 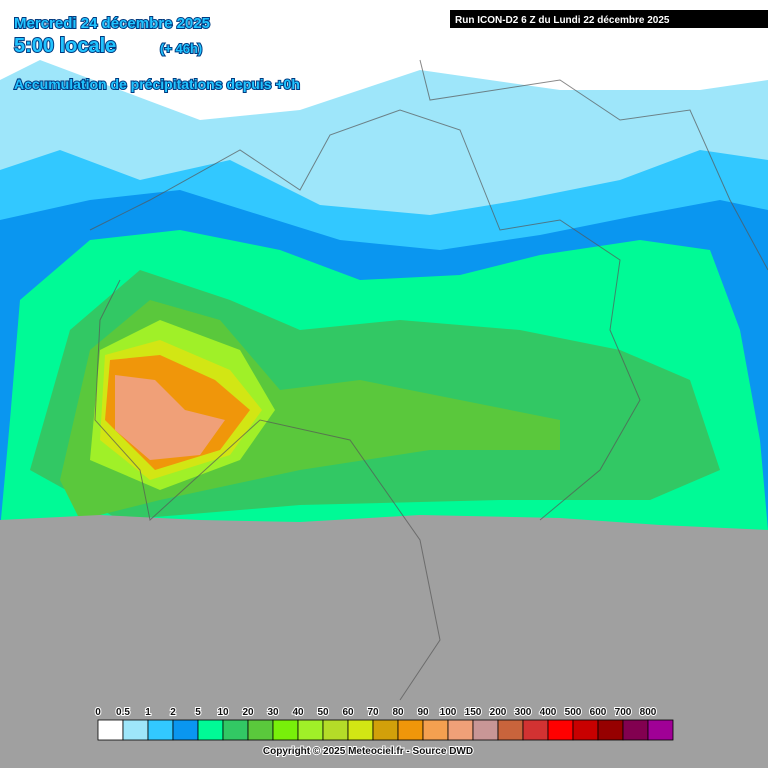 I want to click on legend-label: 50, so click(x=323, y=712).